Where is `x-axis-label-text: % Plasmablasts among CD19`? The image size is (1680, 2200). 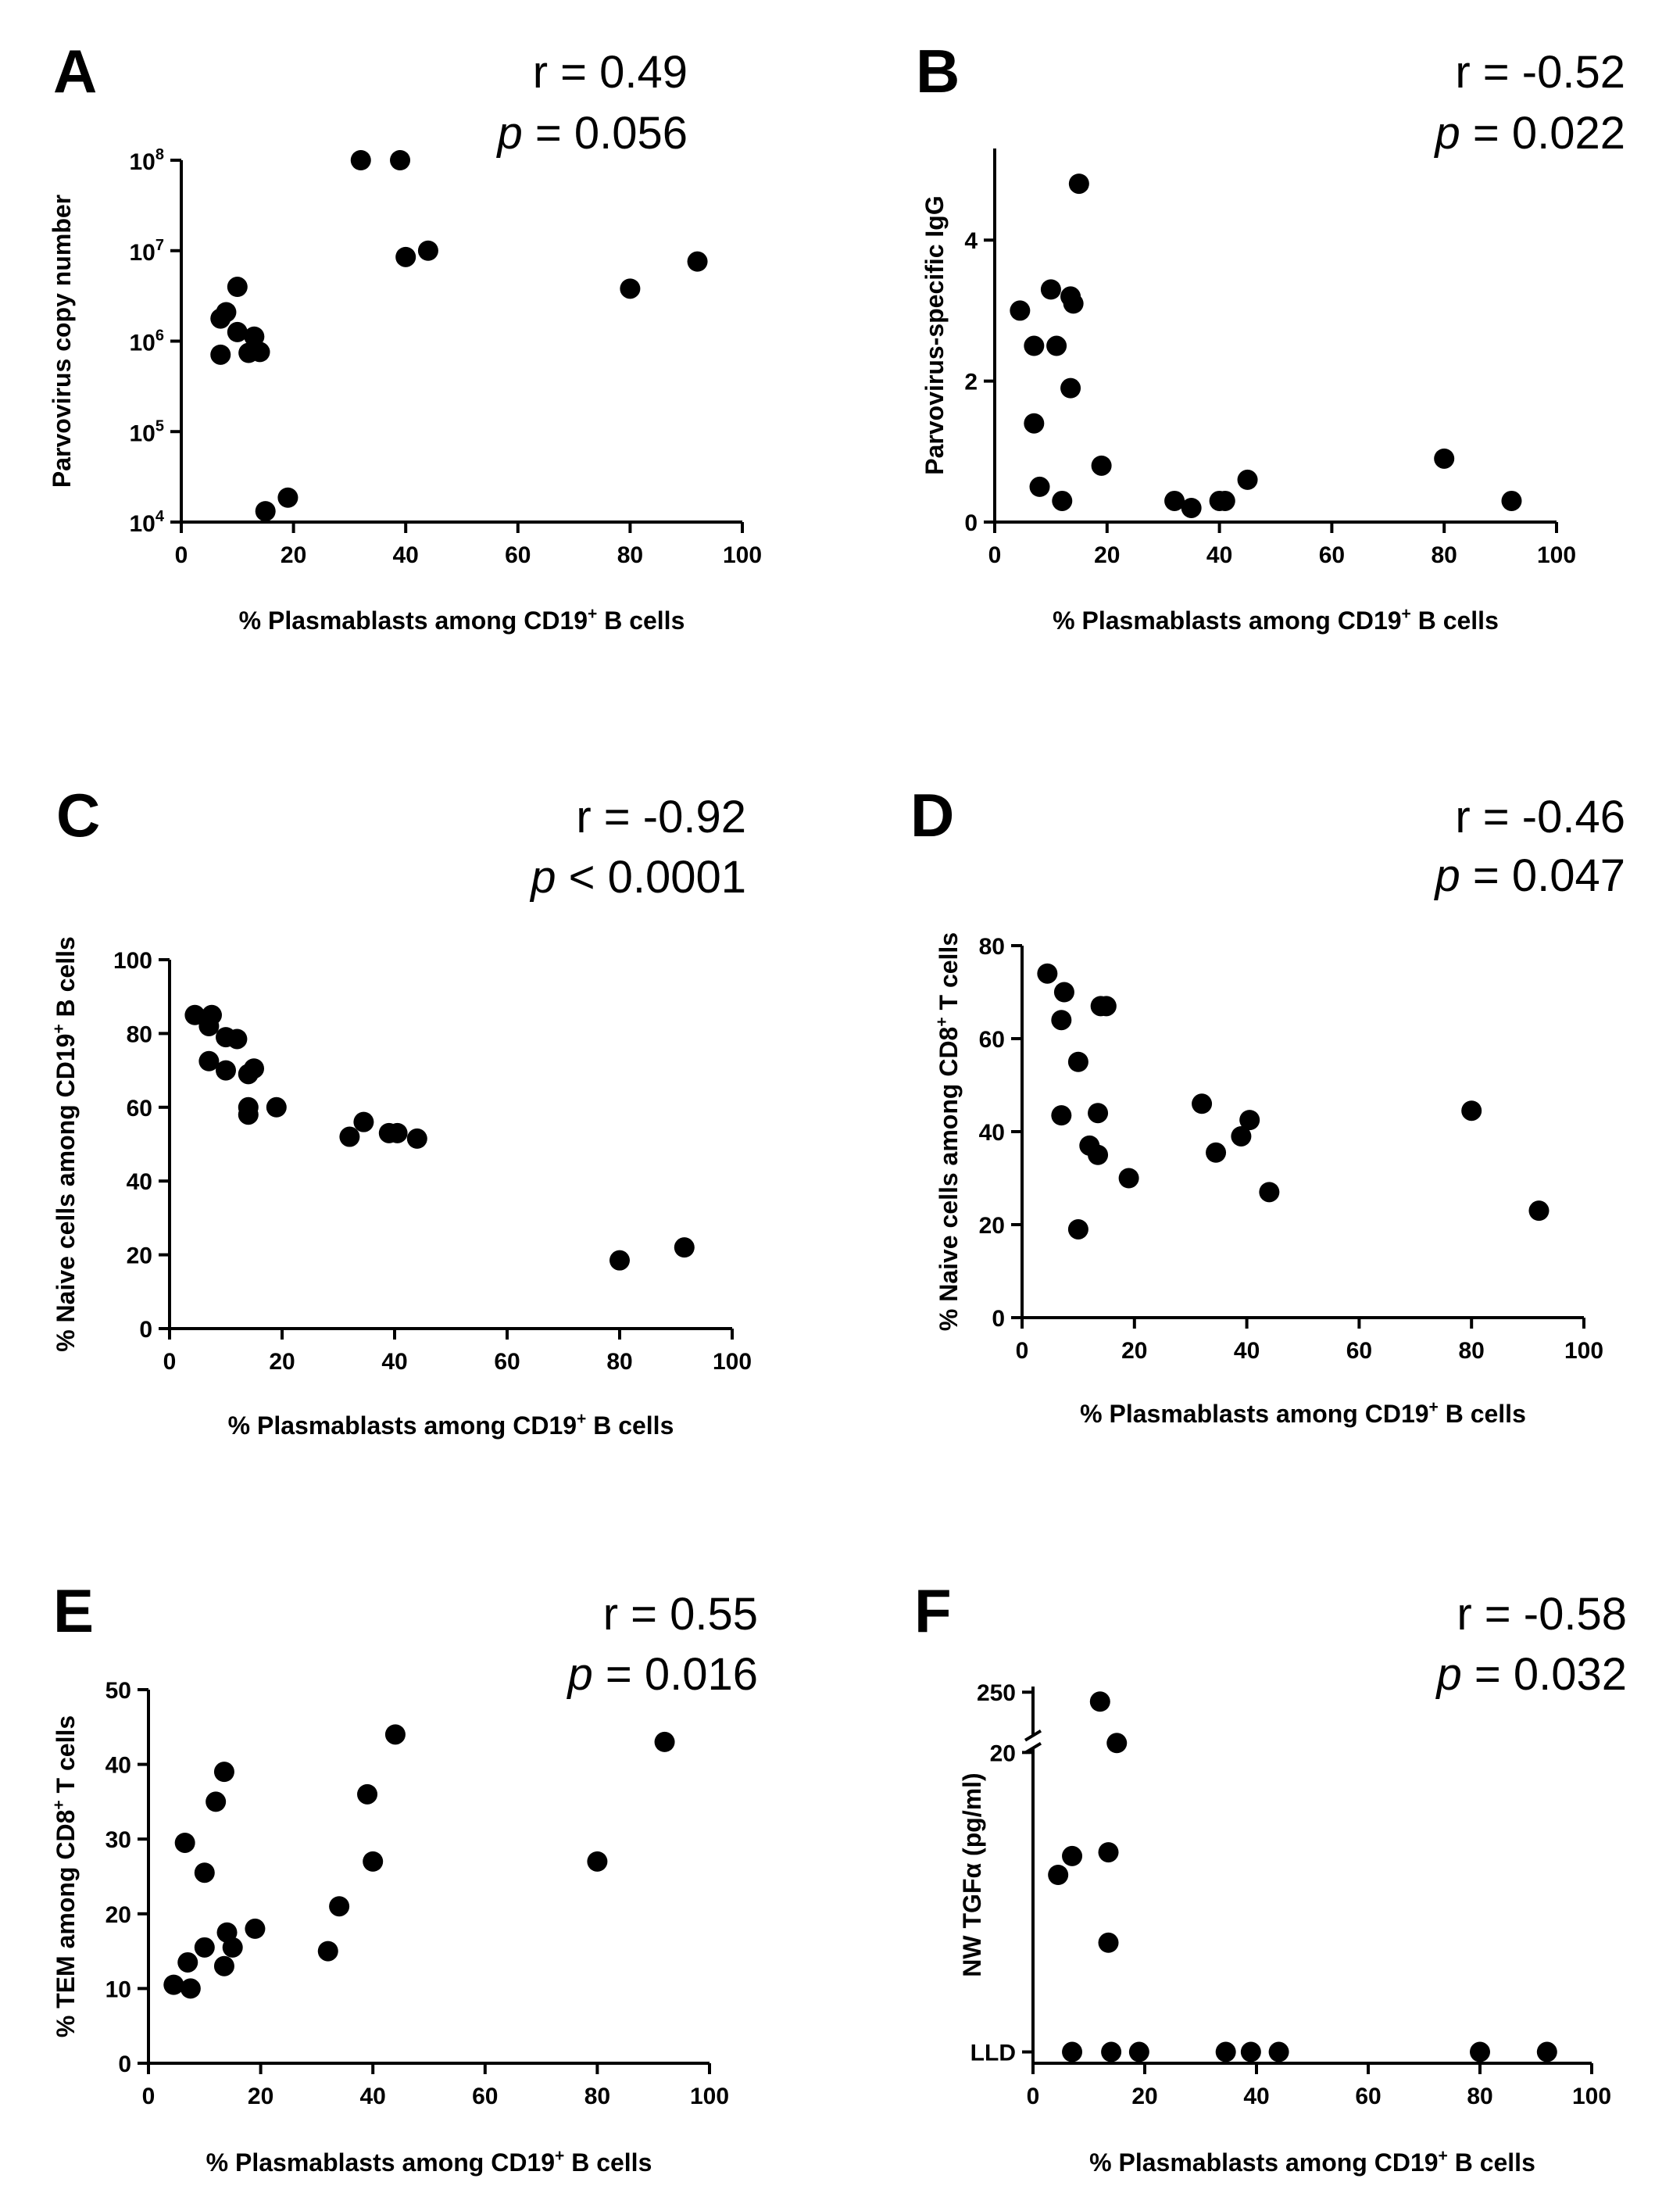
x-axis-label-text: % Plasmablasts among CD19 is located at coordinates (413, 620).